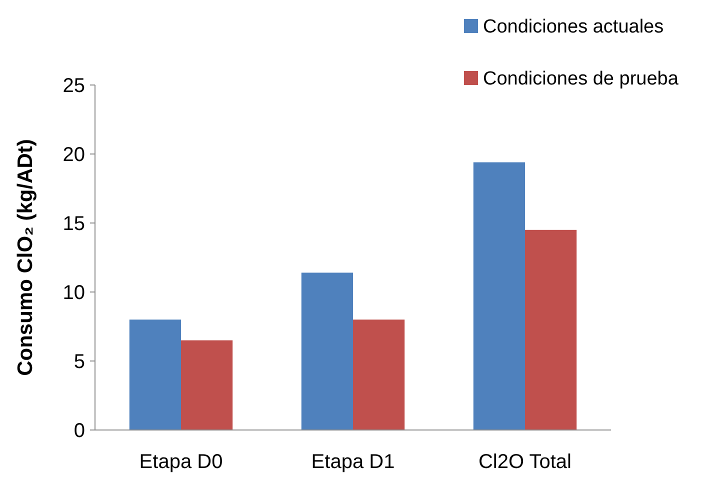 This screenshot has width=721, height=480. I want to click on x-tick-label: Cl2O Total, so click(525, 462).